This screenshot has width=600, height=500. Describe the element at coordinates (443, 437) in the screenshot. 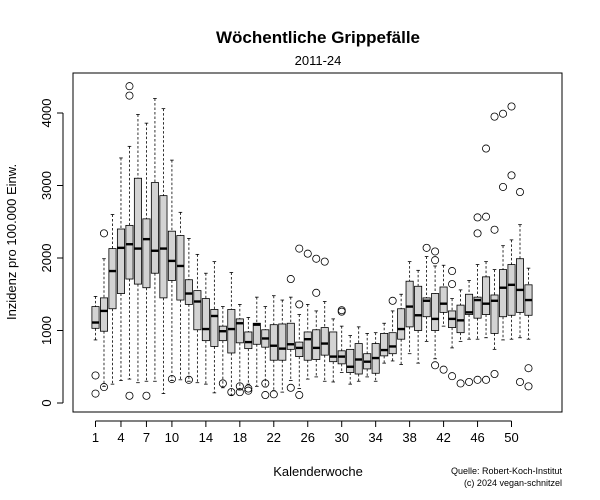

I see `x-tick-label: 42` at that location.